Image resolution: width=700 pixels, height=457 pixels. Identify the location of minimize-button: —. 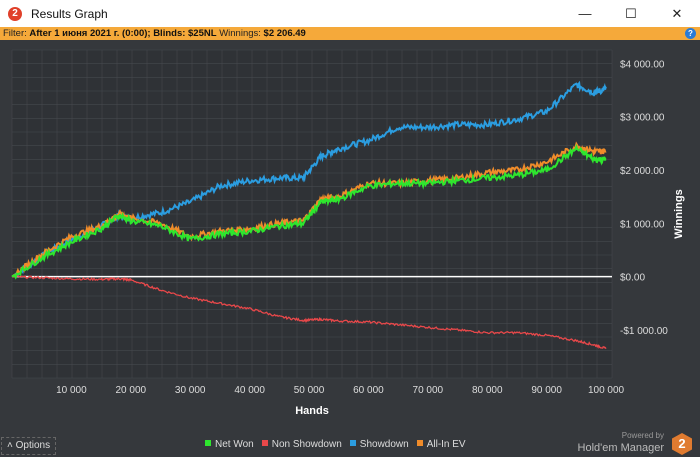
(585, 13).